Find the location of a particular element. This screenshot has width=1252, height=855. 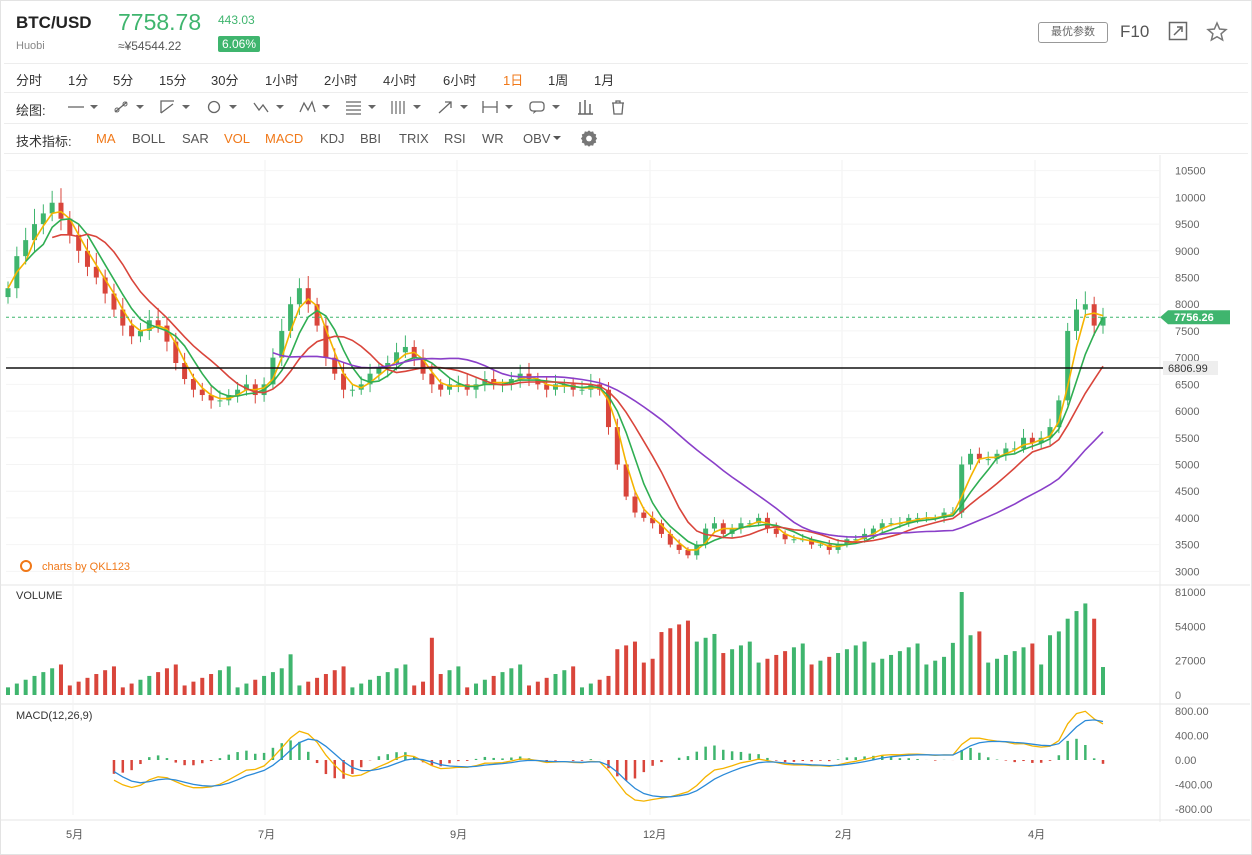

f10-button: F10 is located at coordinates (1135, 31).